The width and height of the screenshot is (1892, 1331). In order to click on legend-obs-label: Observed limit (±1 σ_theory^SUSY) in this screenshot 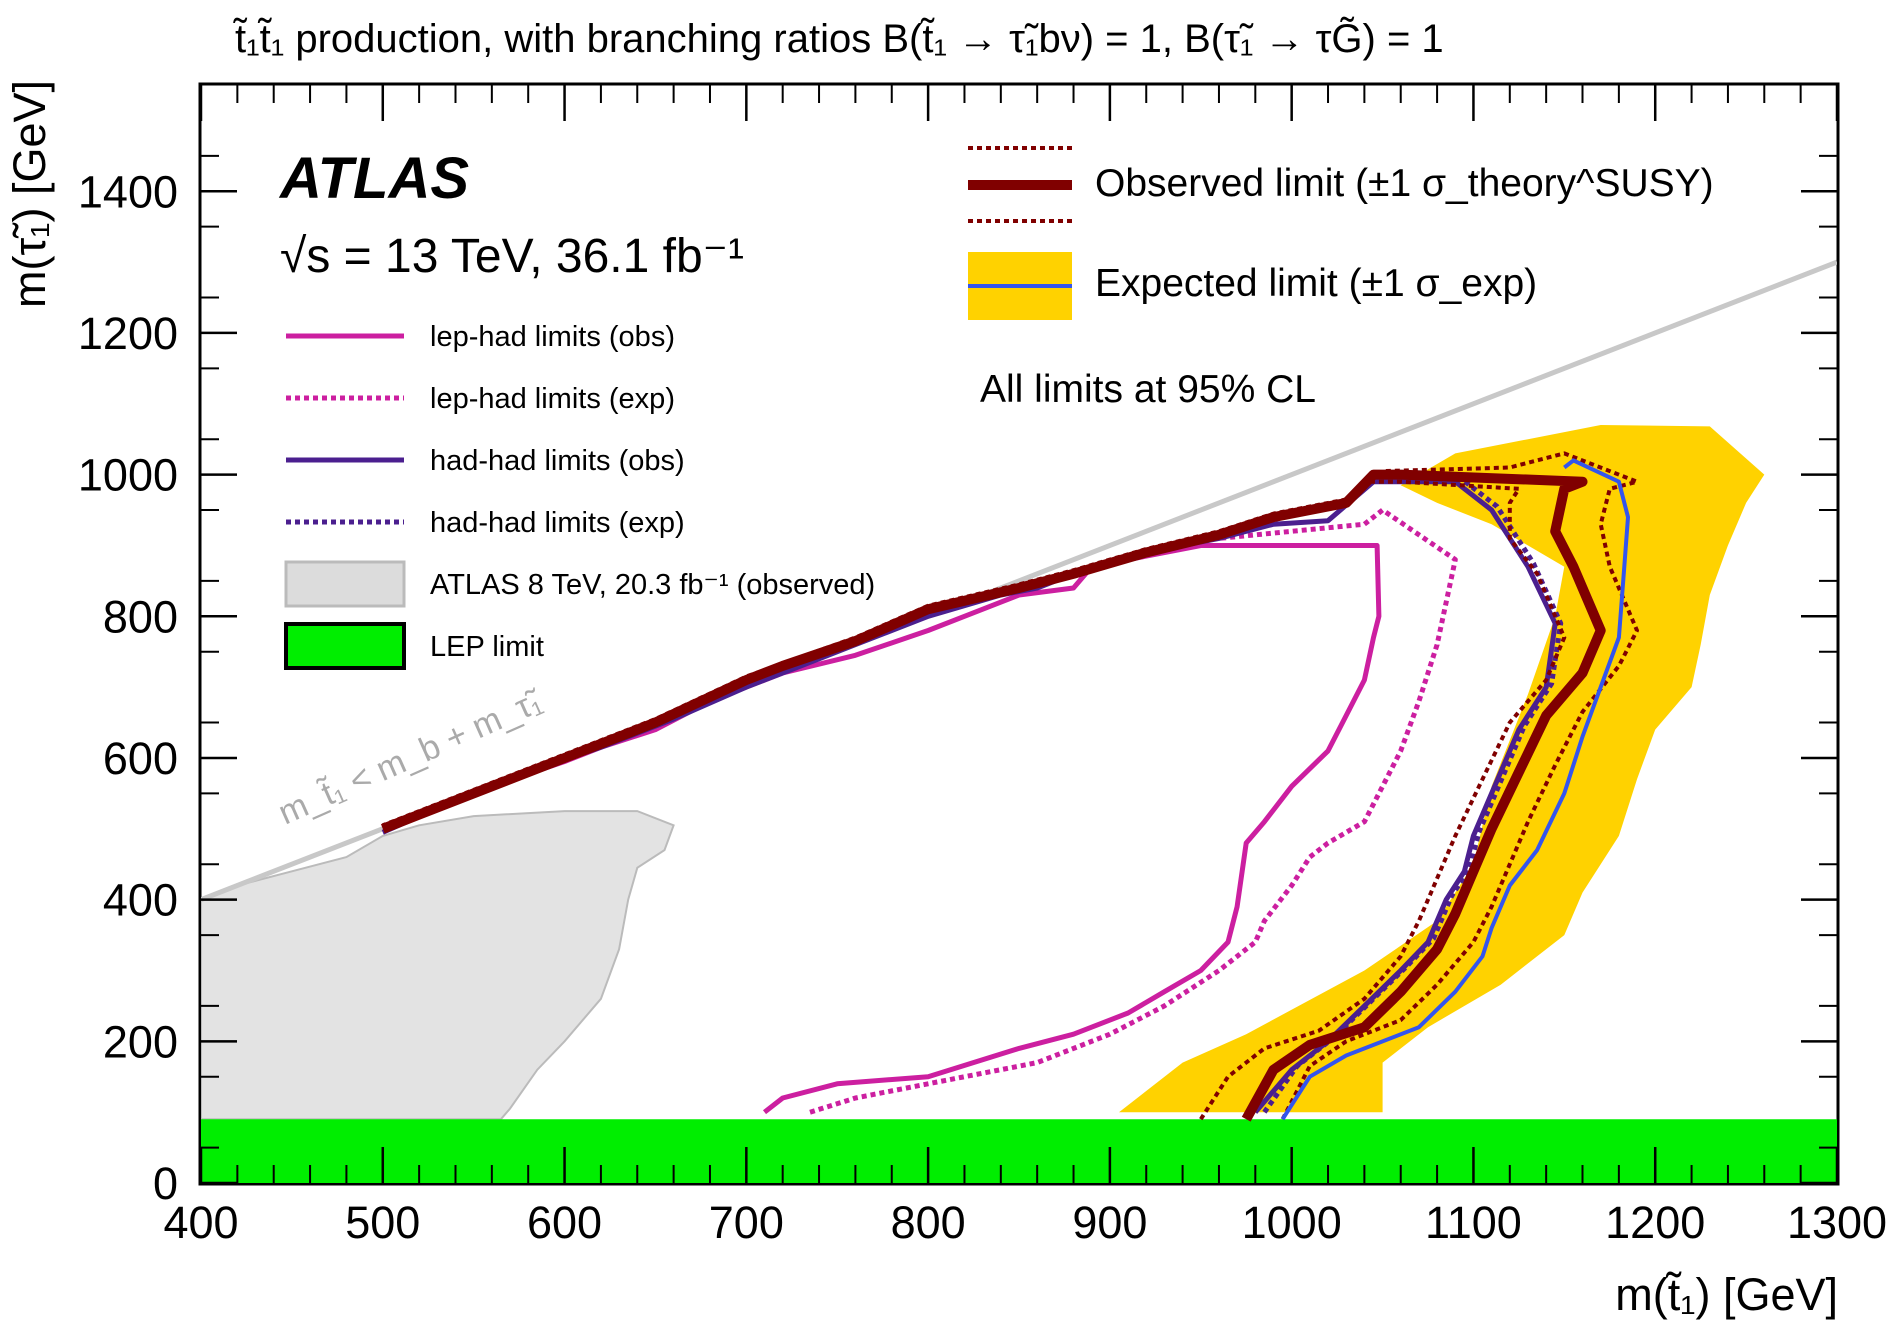, I will do `click(1404, 183)`.